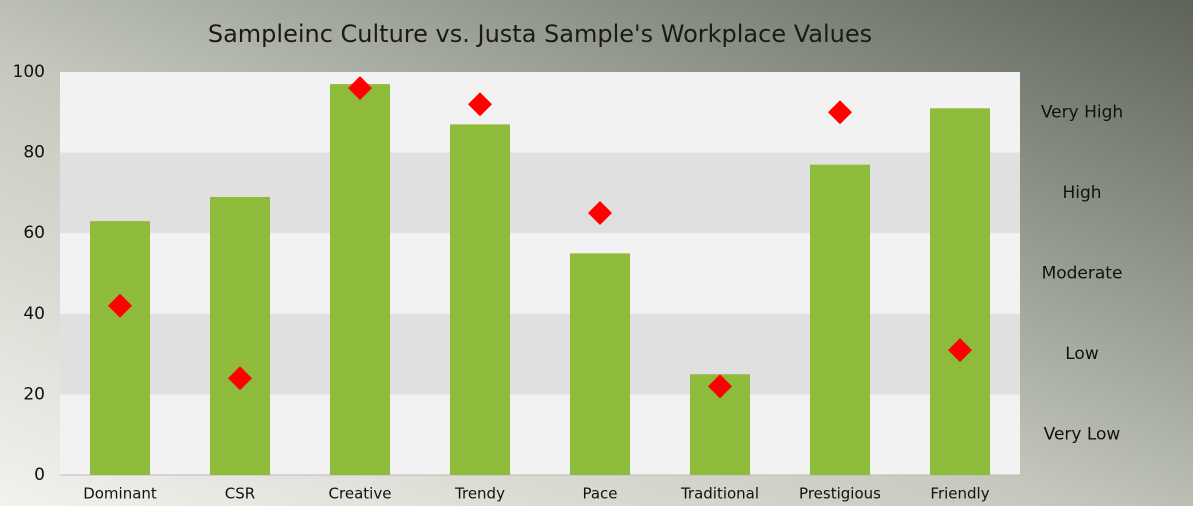 The width and height of the screenshot is (1193, 506). I want to click on y-tick-label: 20, so click(34, 394).